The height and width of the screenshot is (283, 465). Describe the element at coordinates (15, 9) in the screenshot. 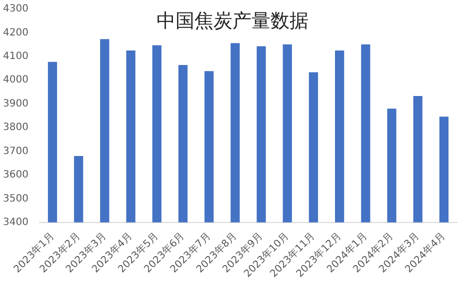

I see `y-tick-label: 4300` at that location.